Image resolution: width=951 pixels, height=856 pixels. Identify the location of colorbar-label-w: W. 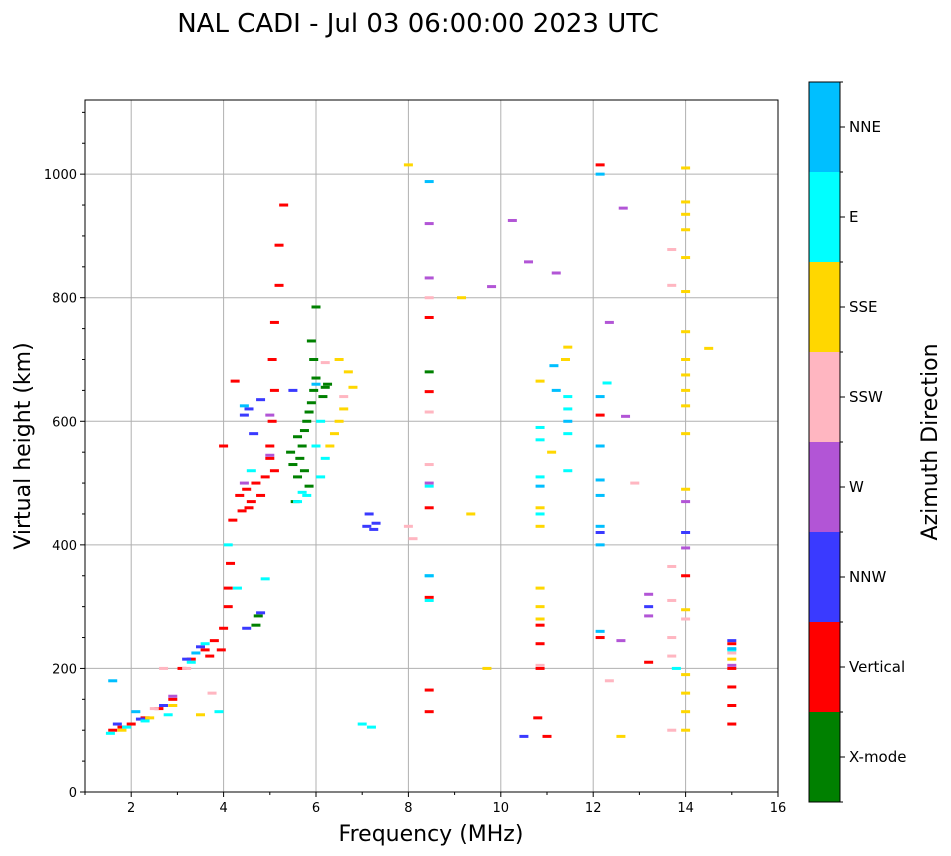
(856, 487).